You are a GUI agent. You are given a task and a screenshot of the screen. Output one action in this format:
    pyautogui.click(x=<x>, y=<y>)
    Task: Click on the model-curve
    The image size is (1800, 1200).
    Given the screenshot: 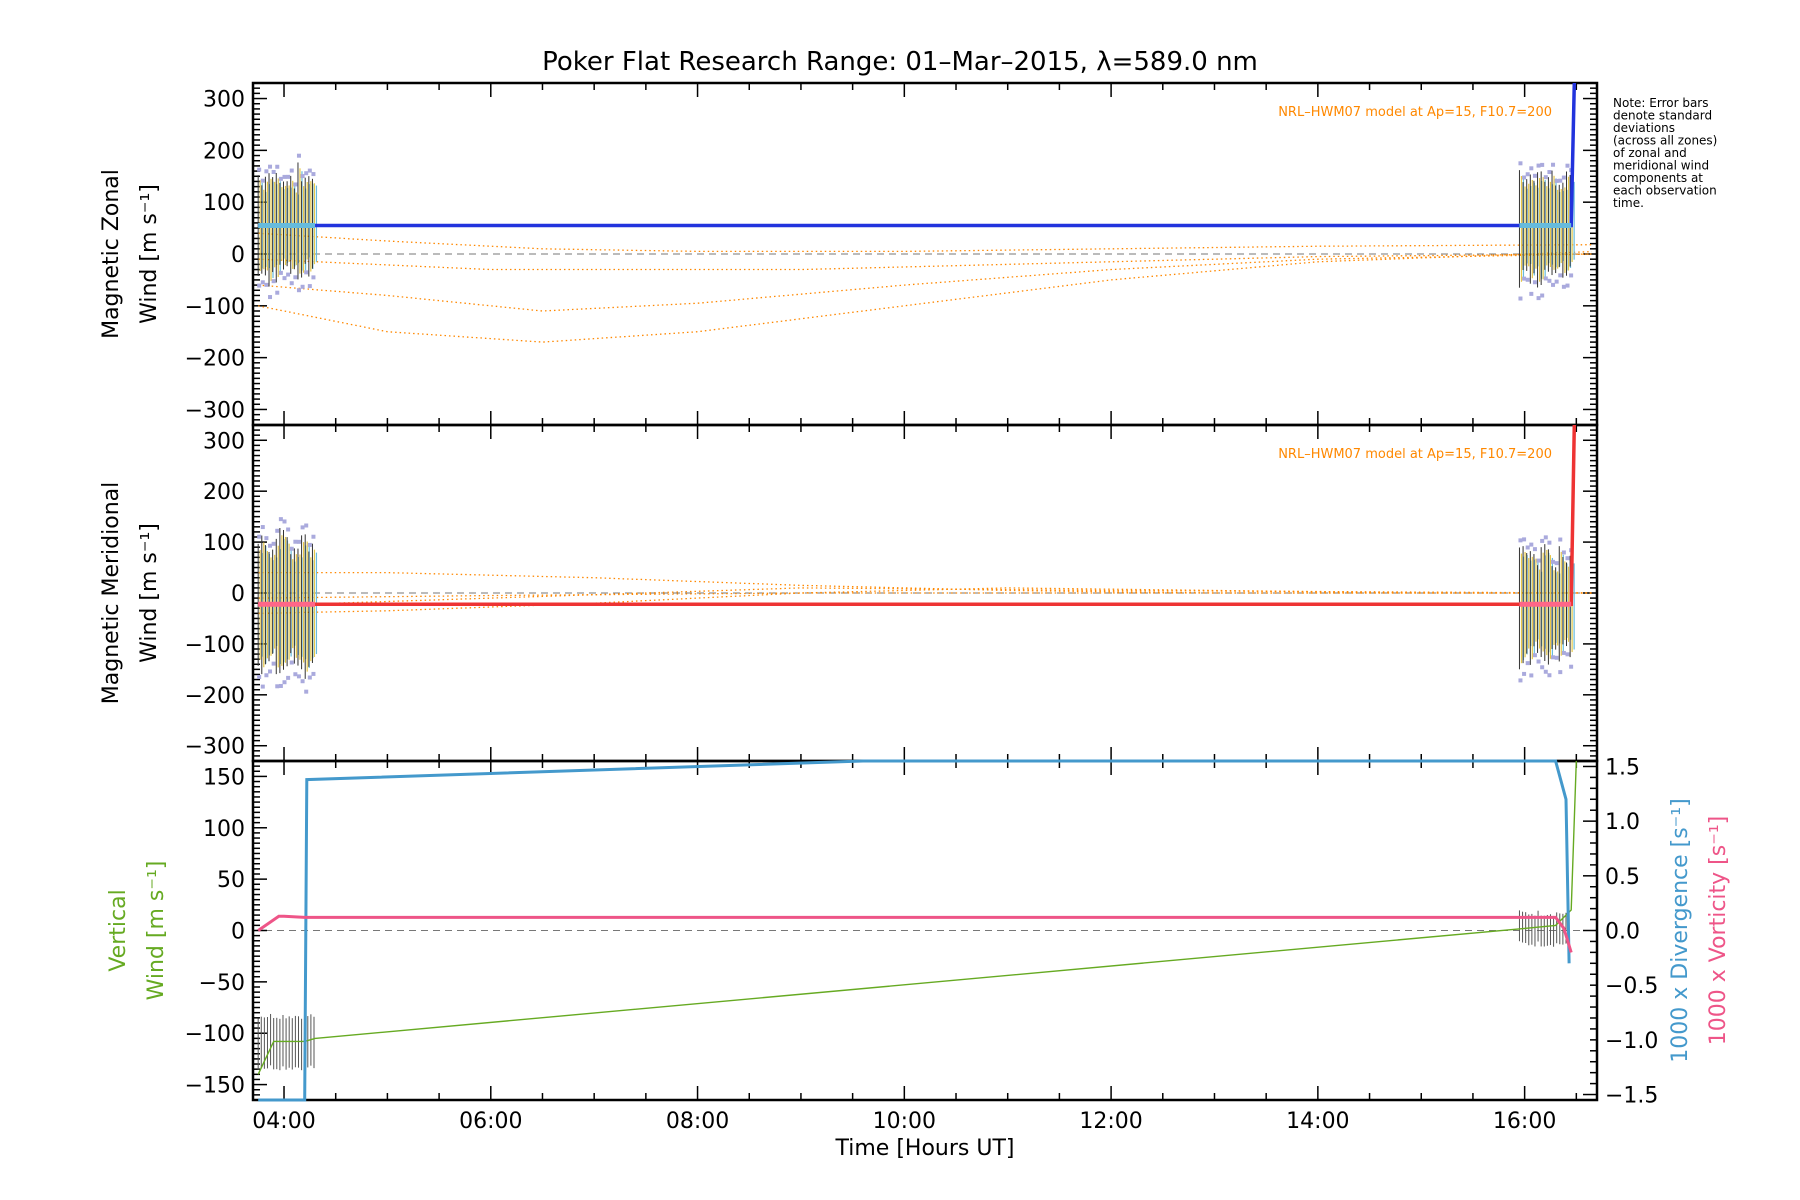 What is the action you would take?
    pyautogui.click(x=925, y=242)
    